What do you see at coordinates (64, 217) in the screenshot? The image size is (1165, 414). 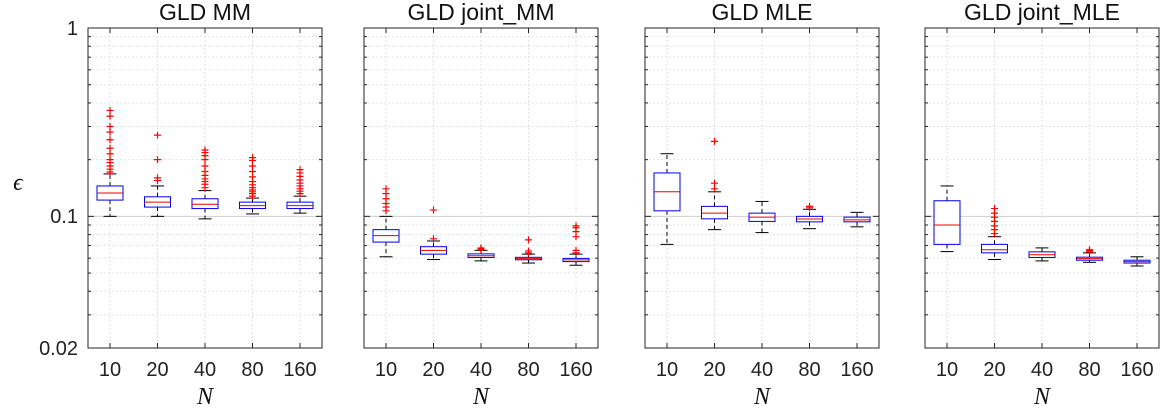 I see `y-tick-label-0.1: 0.1` at bounding box center [64, 217].